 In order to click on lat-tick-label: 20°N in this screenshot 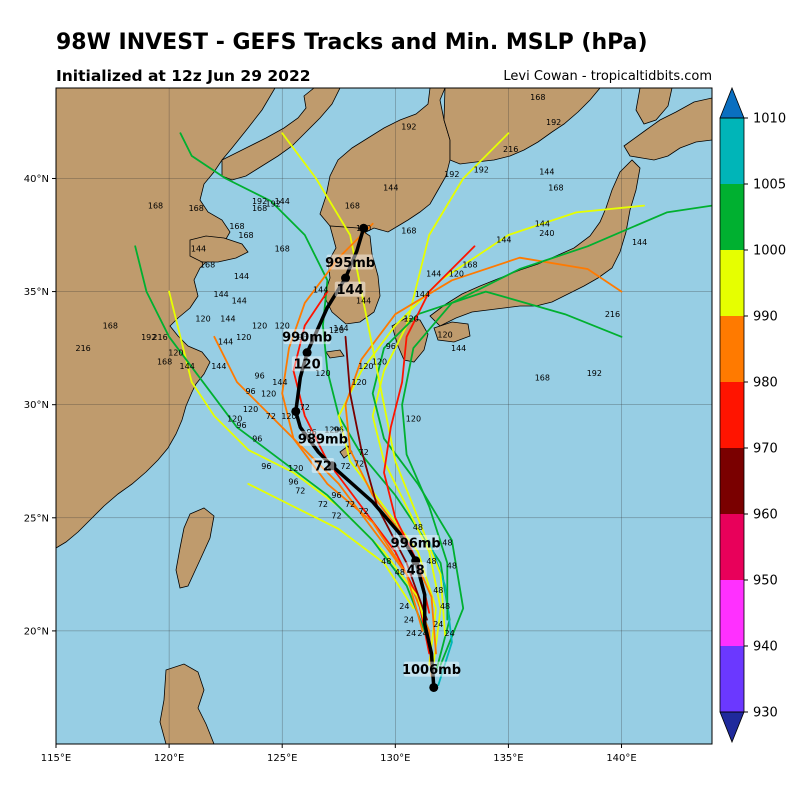, I will do `click(36, 631)`.